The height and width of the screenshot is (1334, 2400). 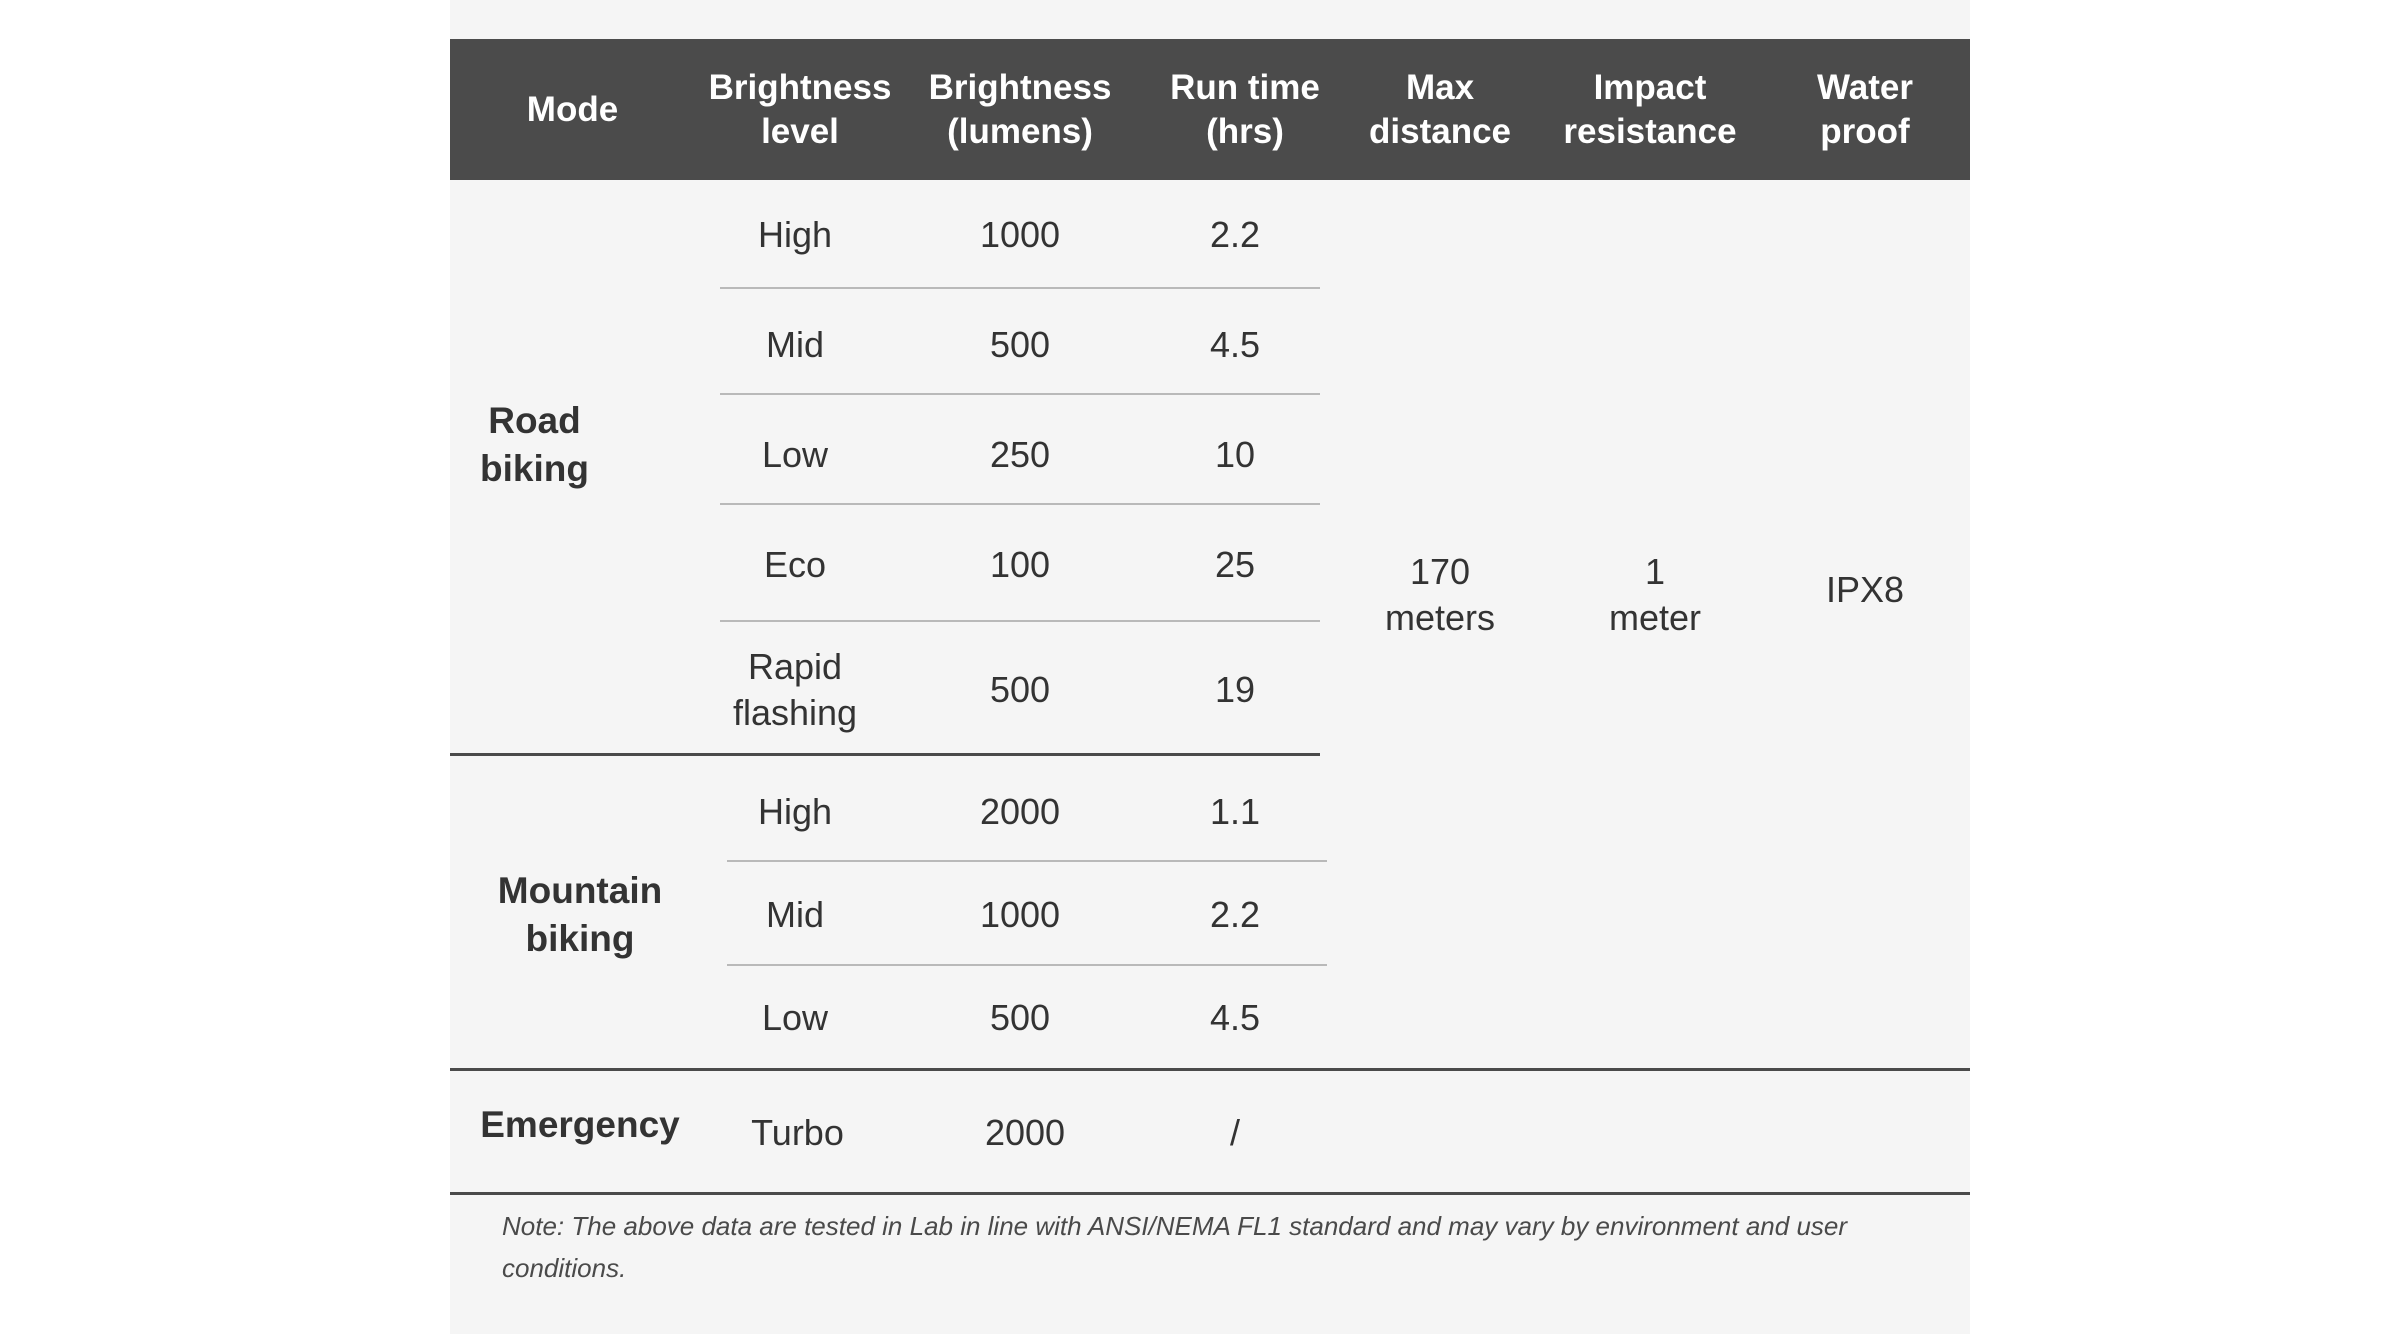 What do you see at coordinates (1245, 109) in the screenshot?
I see `header-run-time: Run time (hrs)` at bounding box center [1245, 109].